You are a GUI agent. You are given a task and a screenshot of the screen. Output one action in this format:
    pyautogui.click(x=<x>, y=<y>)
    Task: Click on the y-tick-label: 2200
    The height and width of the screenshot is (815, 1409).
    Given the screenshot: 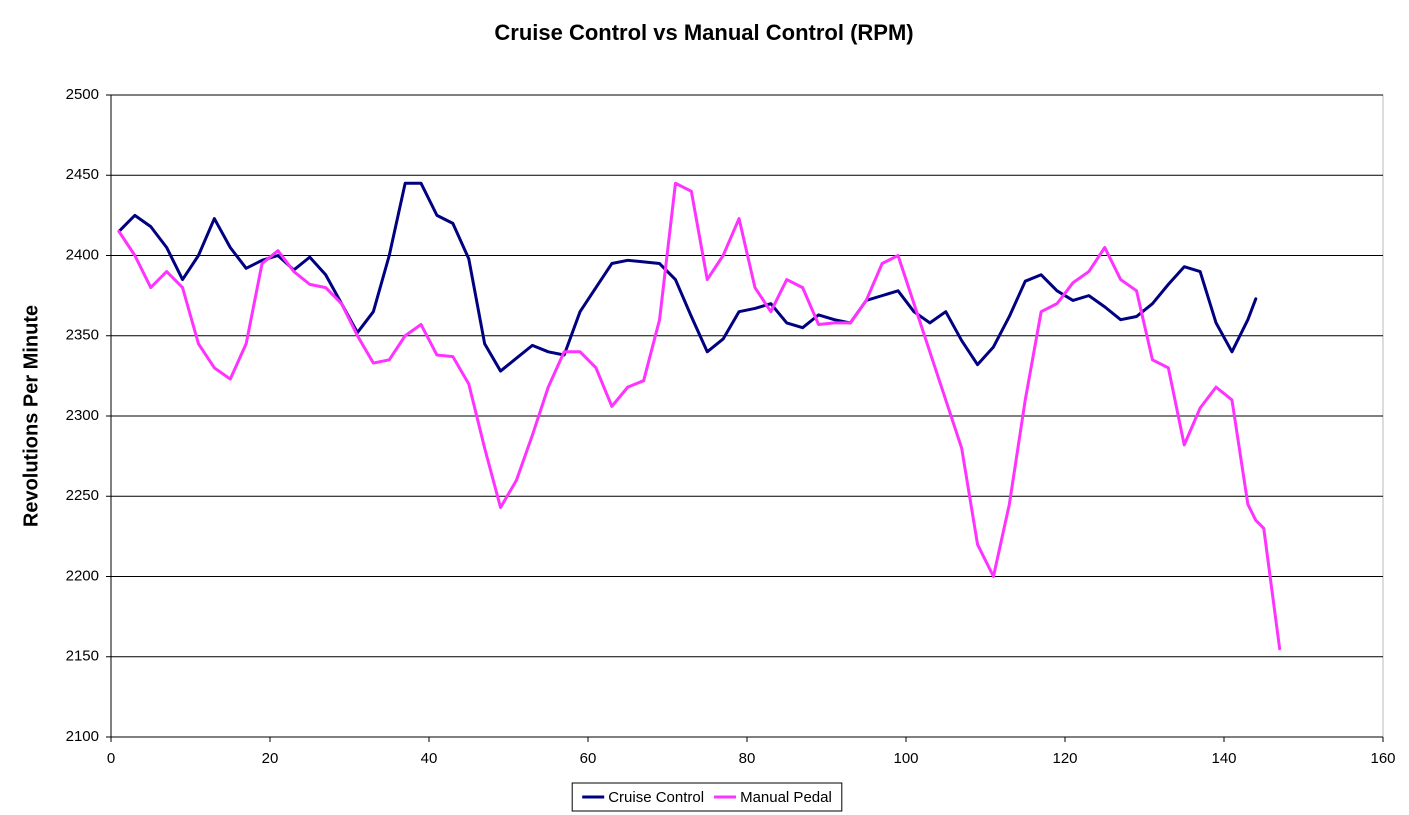 What is the action you would take?
    pyautogui.click(x=82, y=575)
    